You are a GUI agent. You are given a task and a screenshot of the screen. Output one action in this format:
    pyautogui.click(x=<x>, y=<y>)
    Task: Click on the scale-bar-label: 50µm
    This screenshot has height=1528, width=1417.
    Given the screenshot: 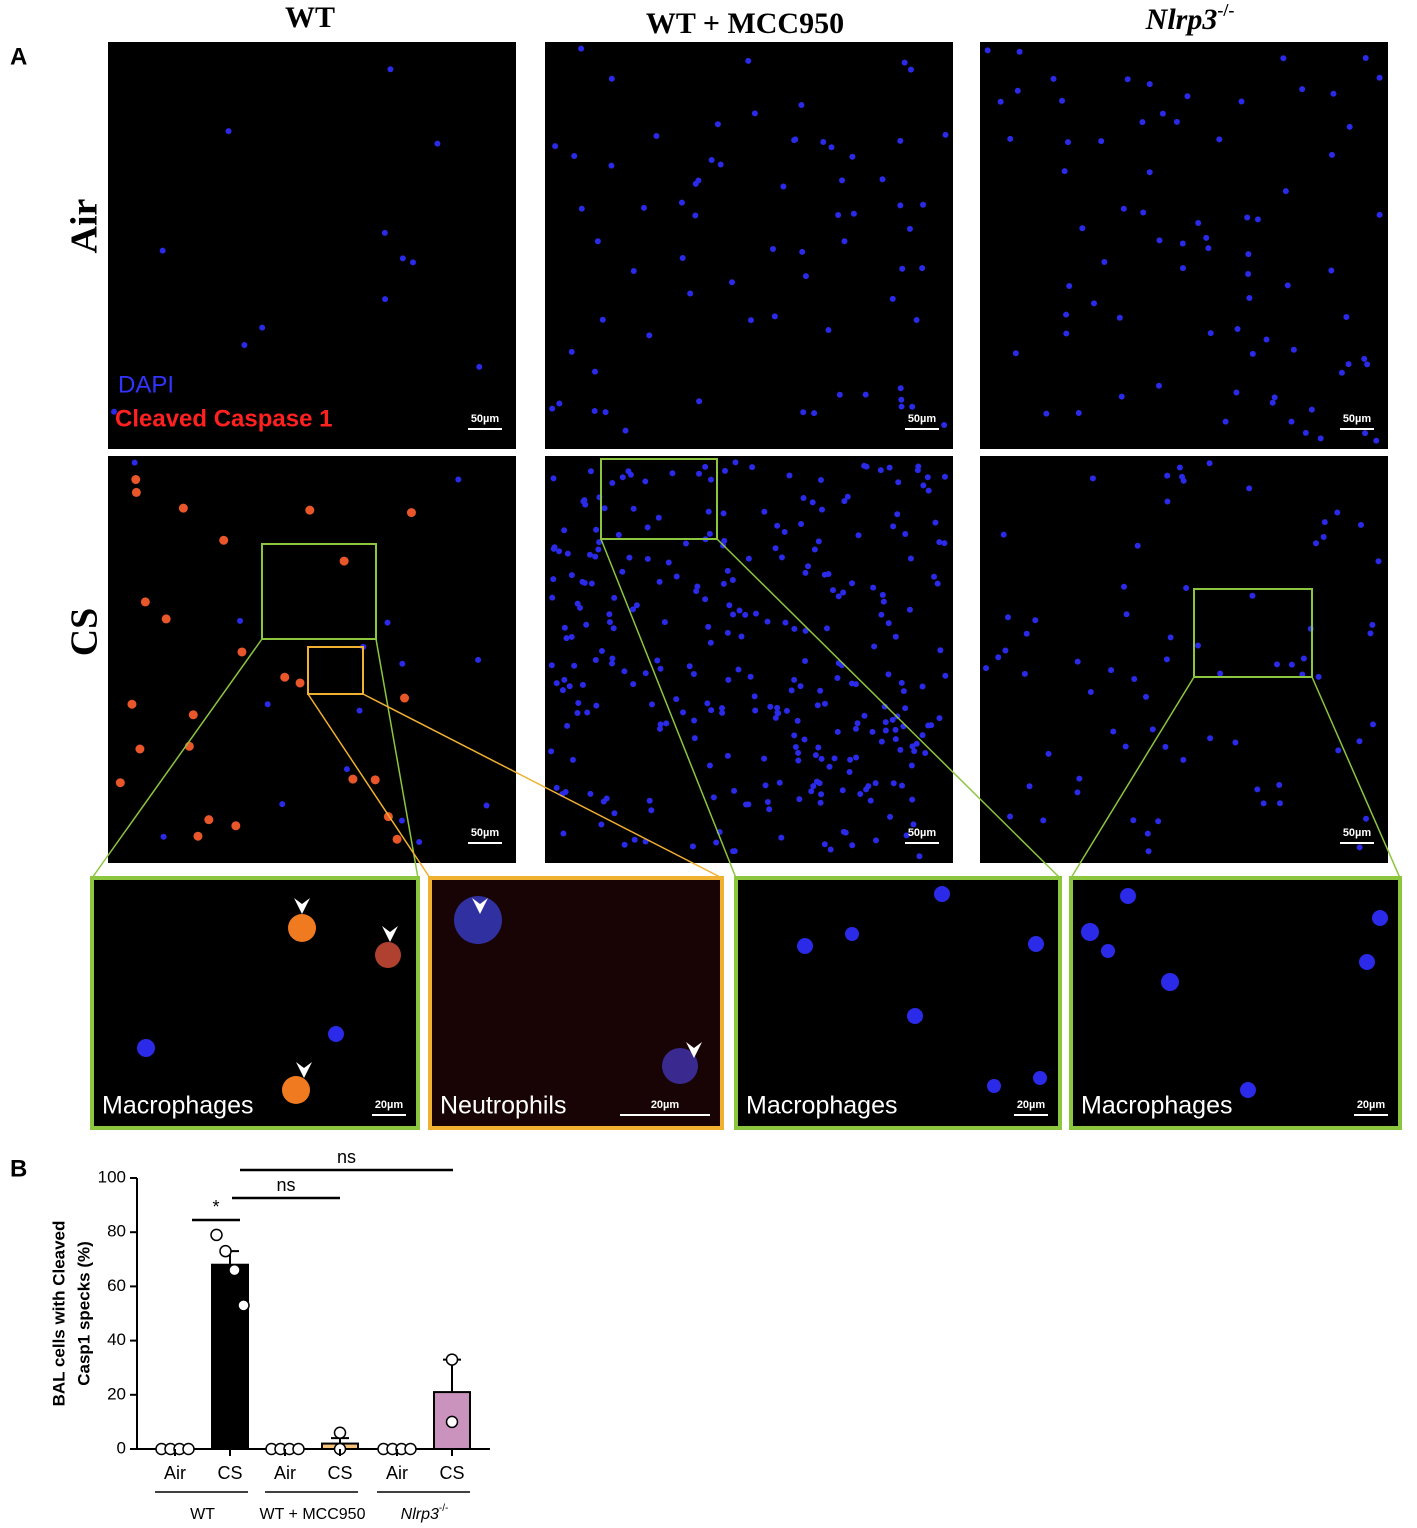 What is the action you would take?
    pyautogui.click(x=1357, y=833)
    